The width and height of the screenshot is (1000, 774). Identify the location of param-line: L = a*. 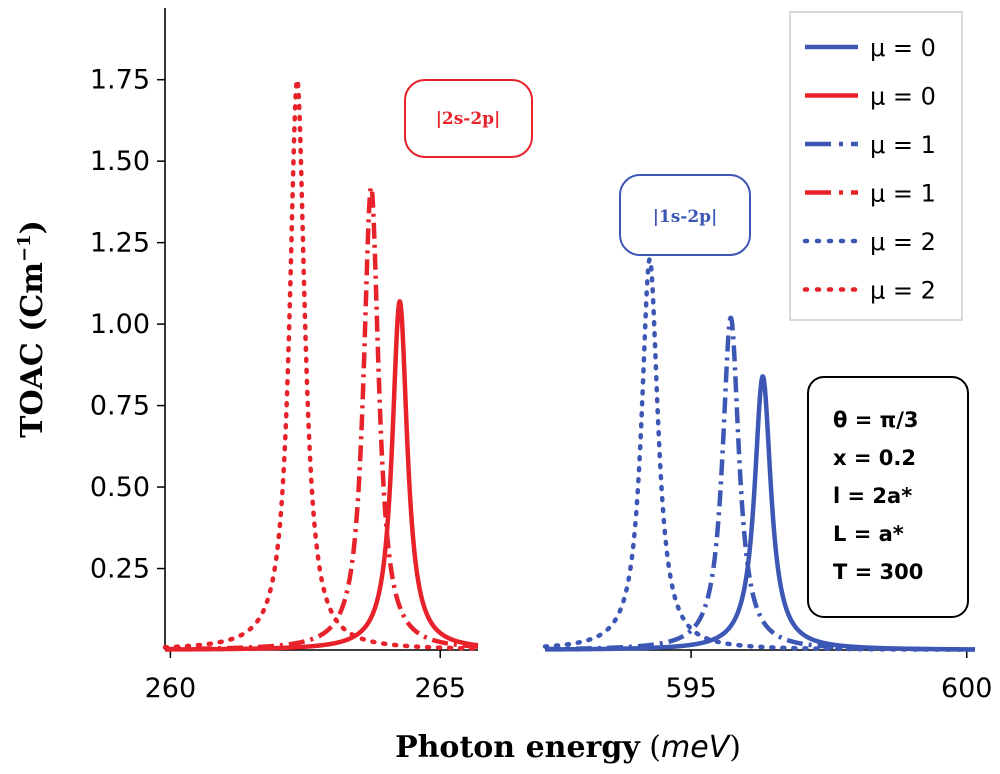
(868, 534).